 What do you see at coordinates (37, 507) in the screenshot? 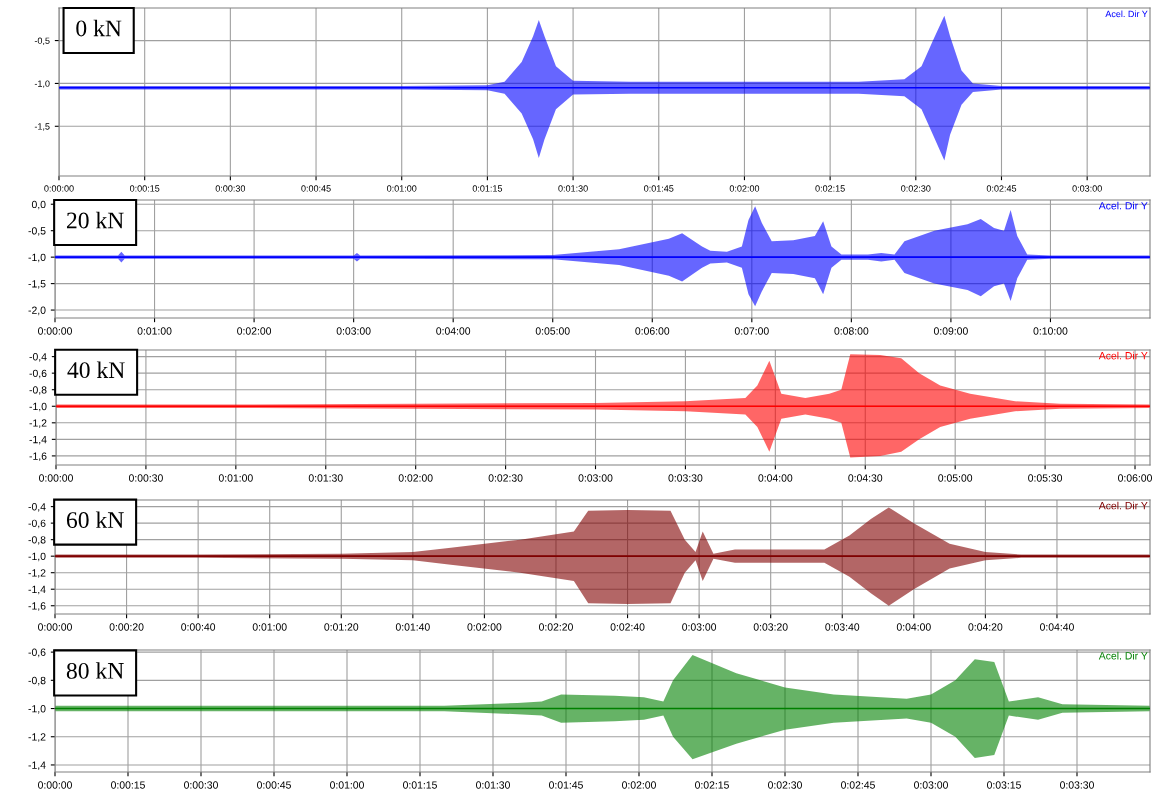
I see `y-tick-label: -0,4` at bounding box center [37, 507].